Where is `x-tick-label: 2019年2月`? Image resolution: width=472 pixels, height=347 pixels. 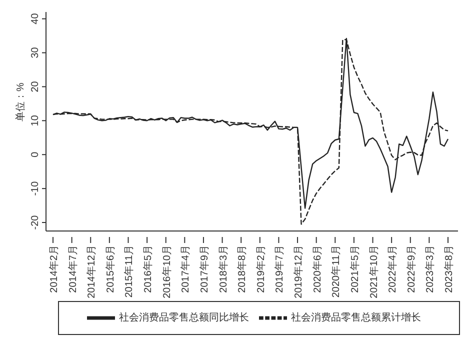
x-tick-label: 2019年2月 is located at coordinates (260, 269).